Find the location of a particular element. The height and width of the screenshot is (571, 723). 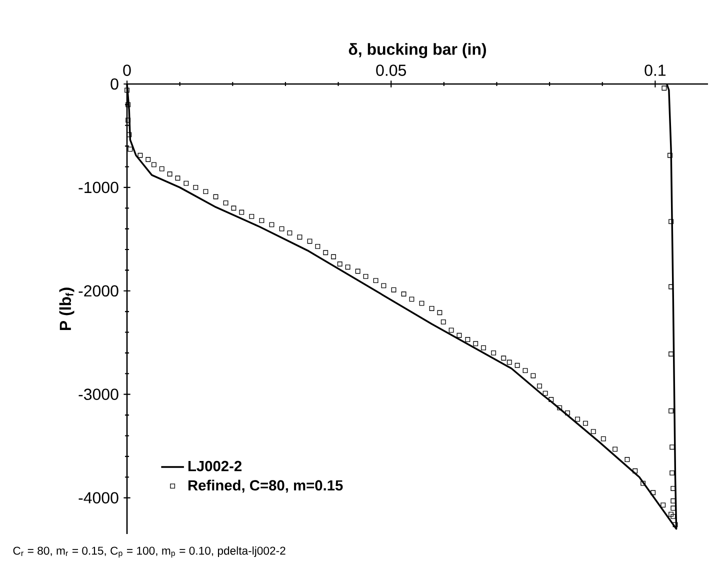

y-tick-label: 0 is located at coordinates (114, 84).